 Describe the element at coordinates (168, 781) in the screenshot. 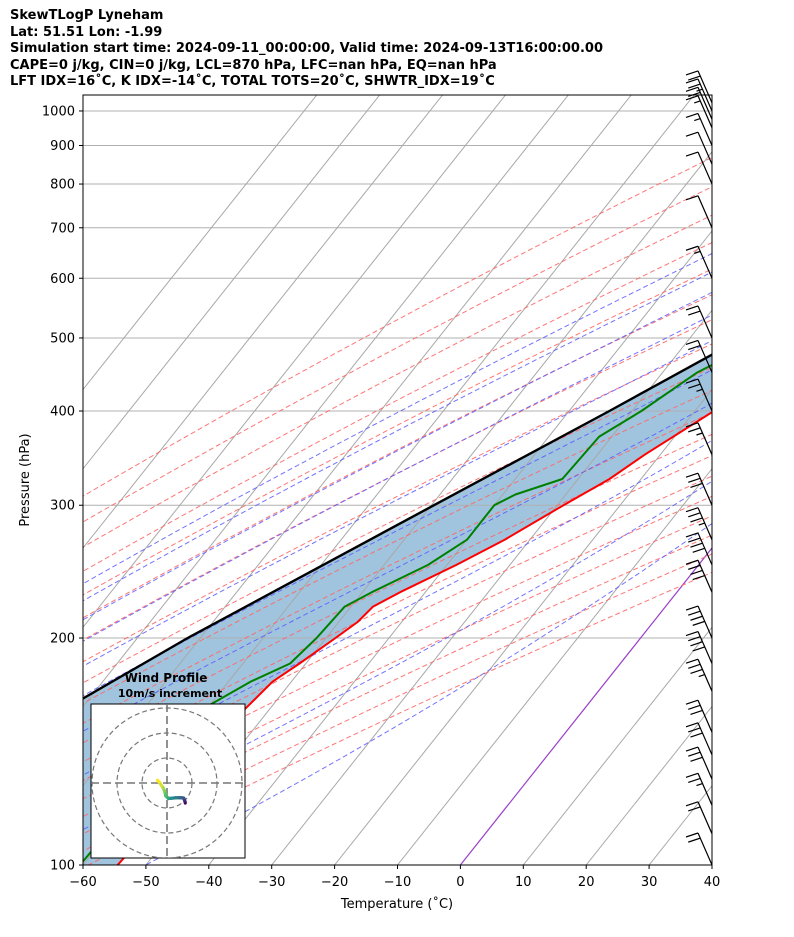

I see `hodograph-plot` at that location.